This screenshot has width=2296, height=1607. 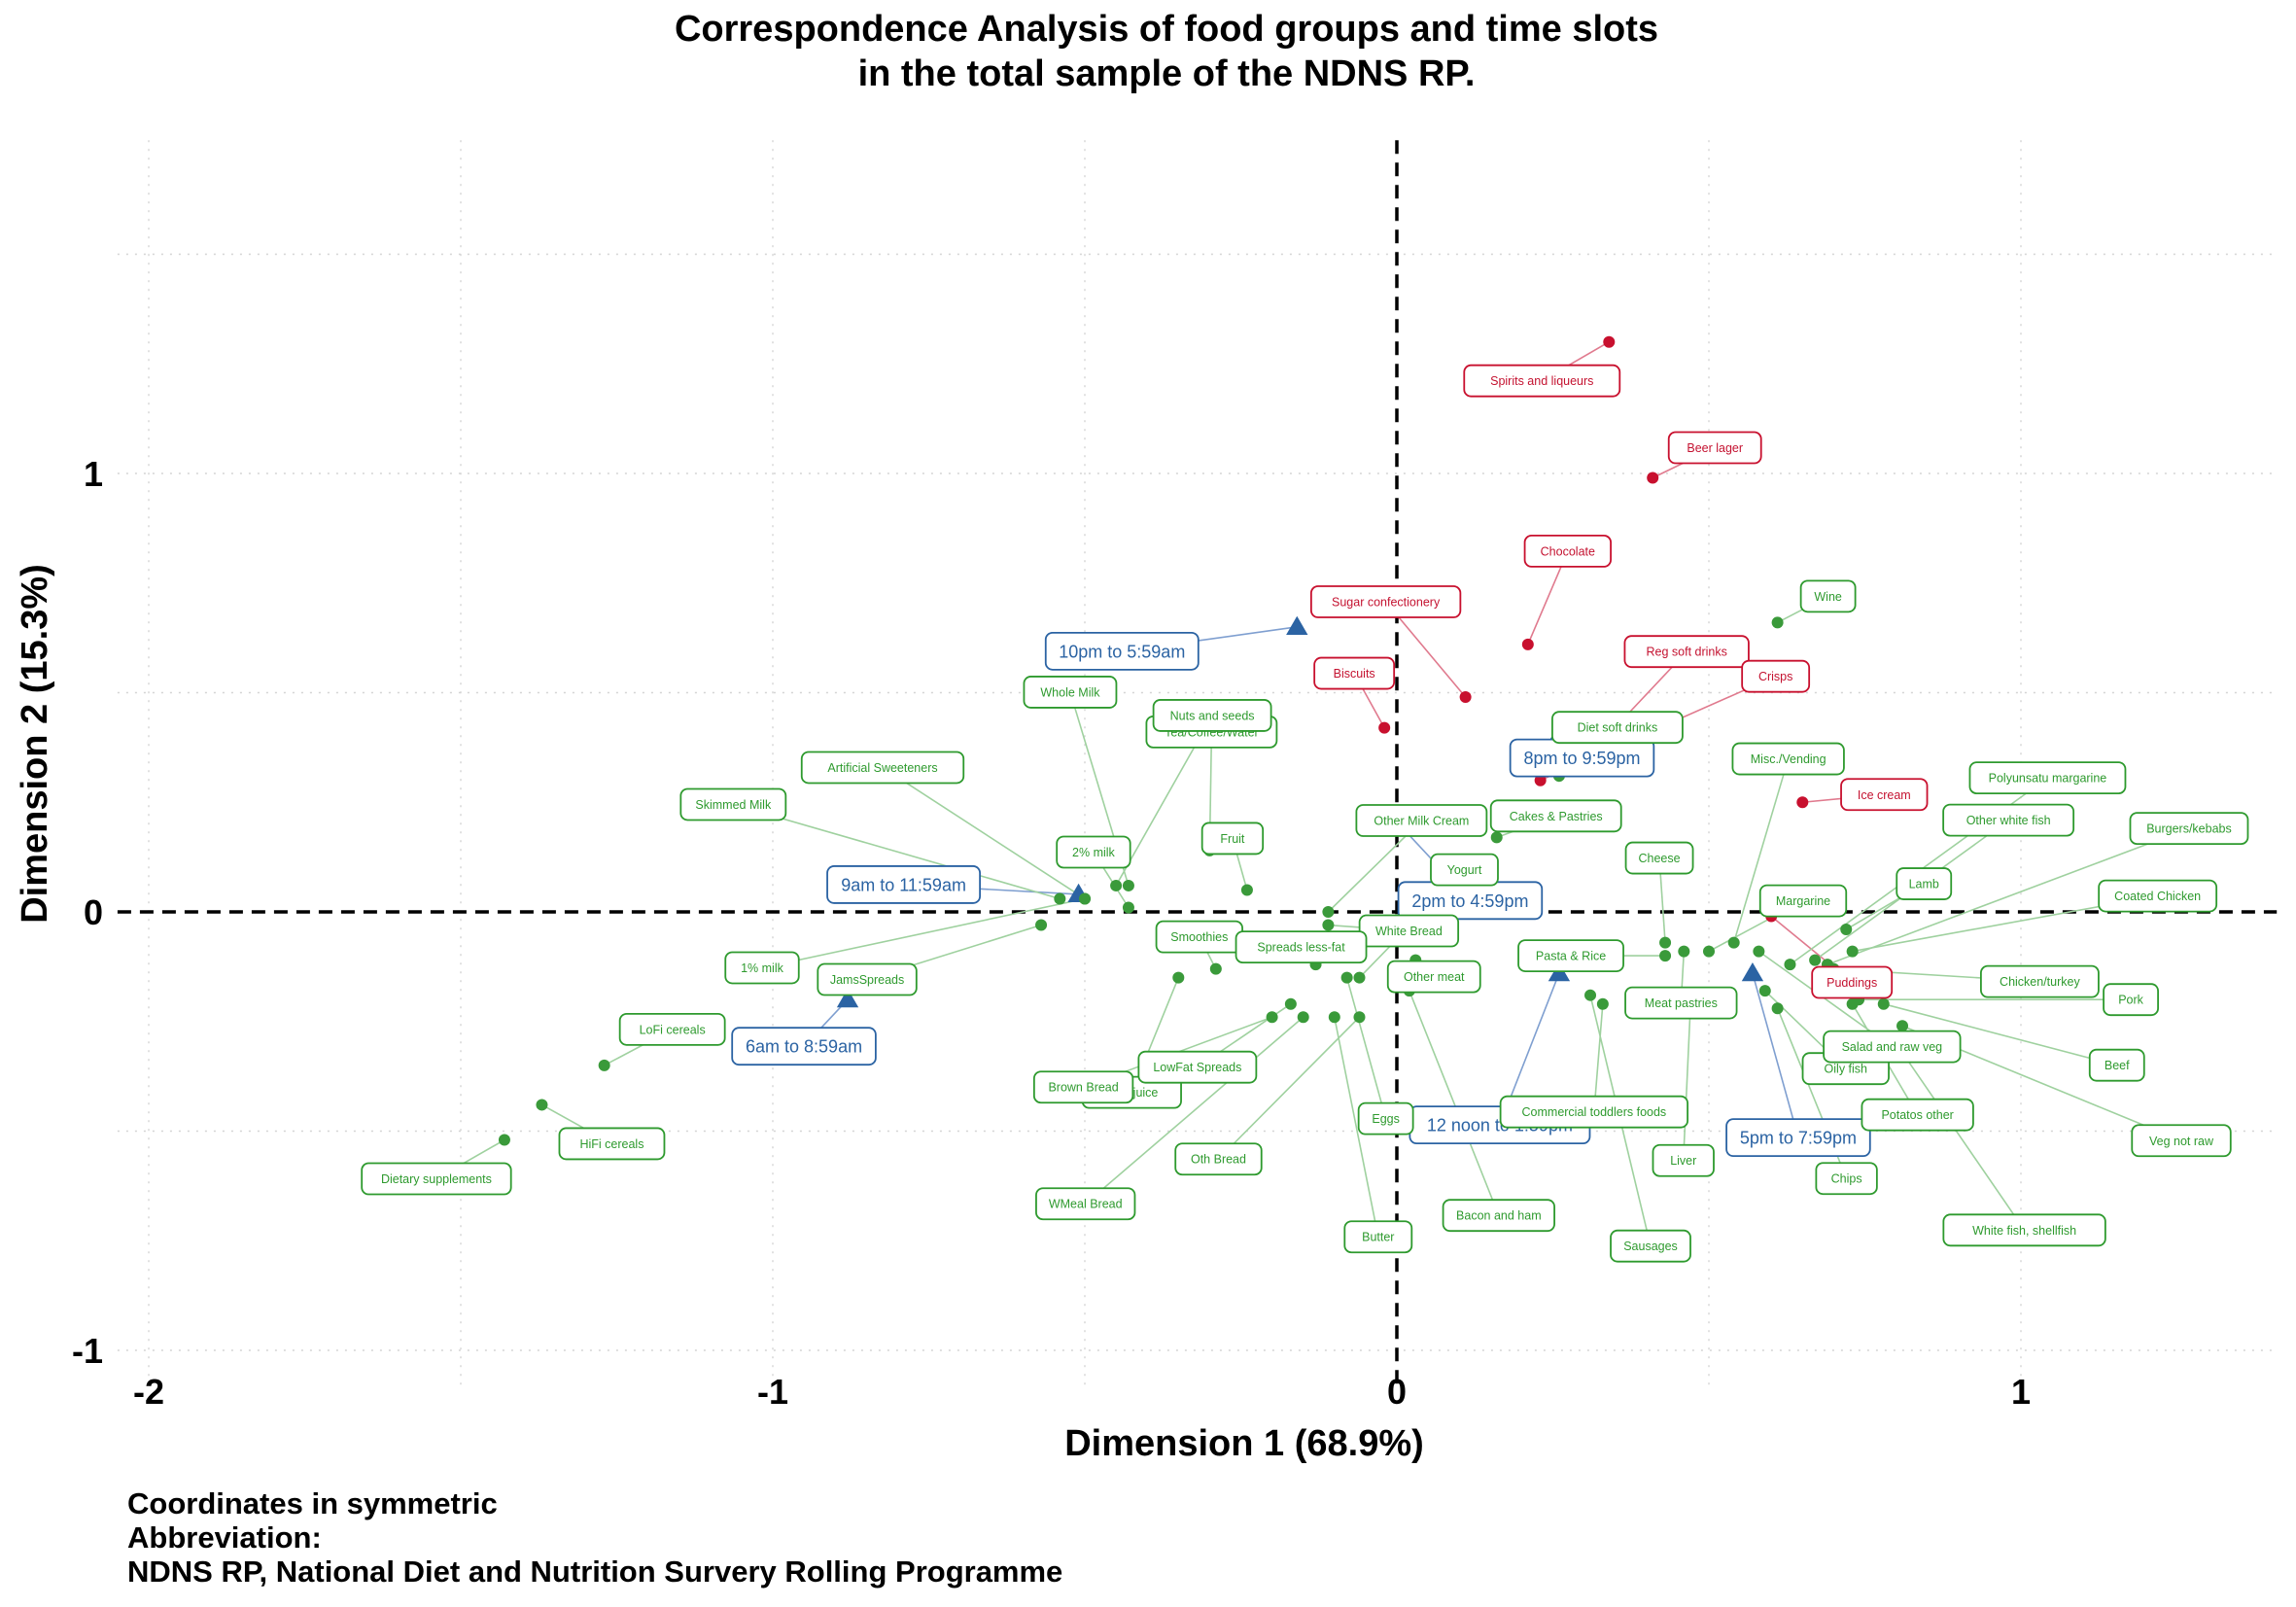 I want to click on food-group-label: Potatos other, so click(x=1917, y=1115).